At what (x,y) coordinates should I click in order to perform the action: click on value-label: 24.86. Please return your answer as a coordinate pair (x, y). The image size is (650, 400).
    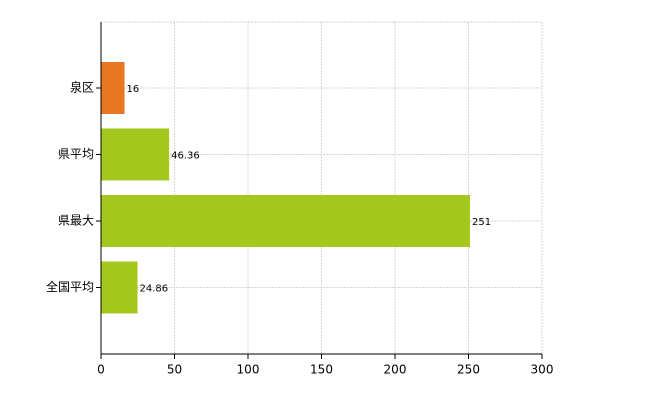
    Looking at the image, I should click on (154, 289).